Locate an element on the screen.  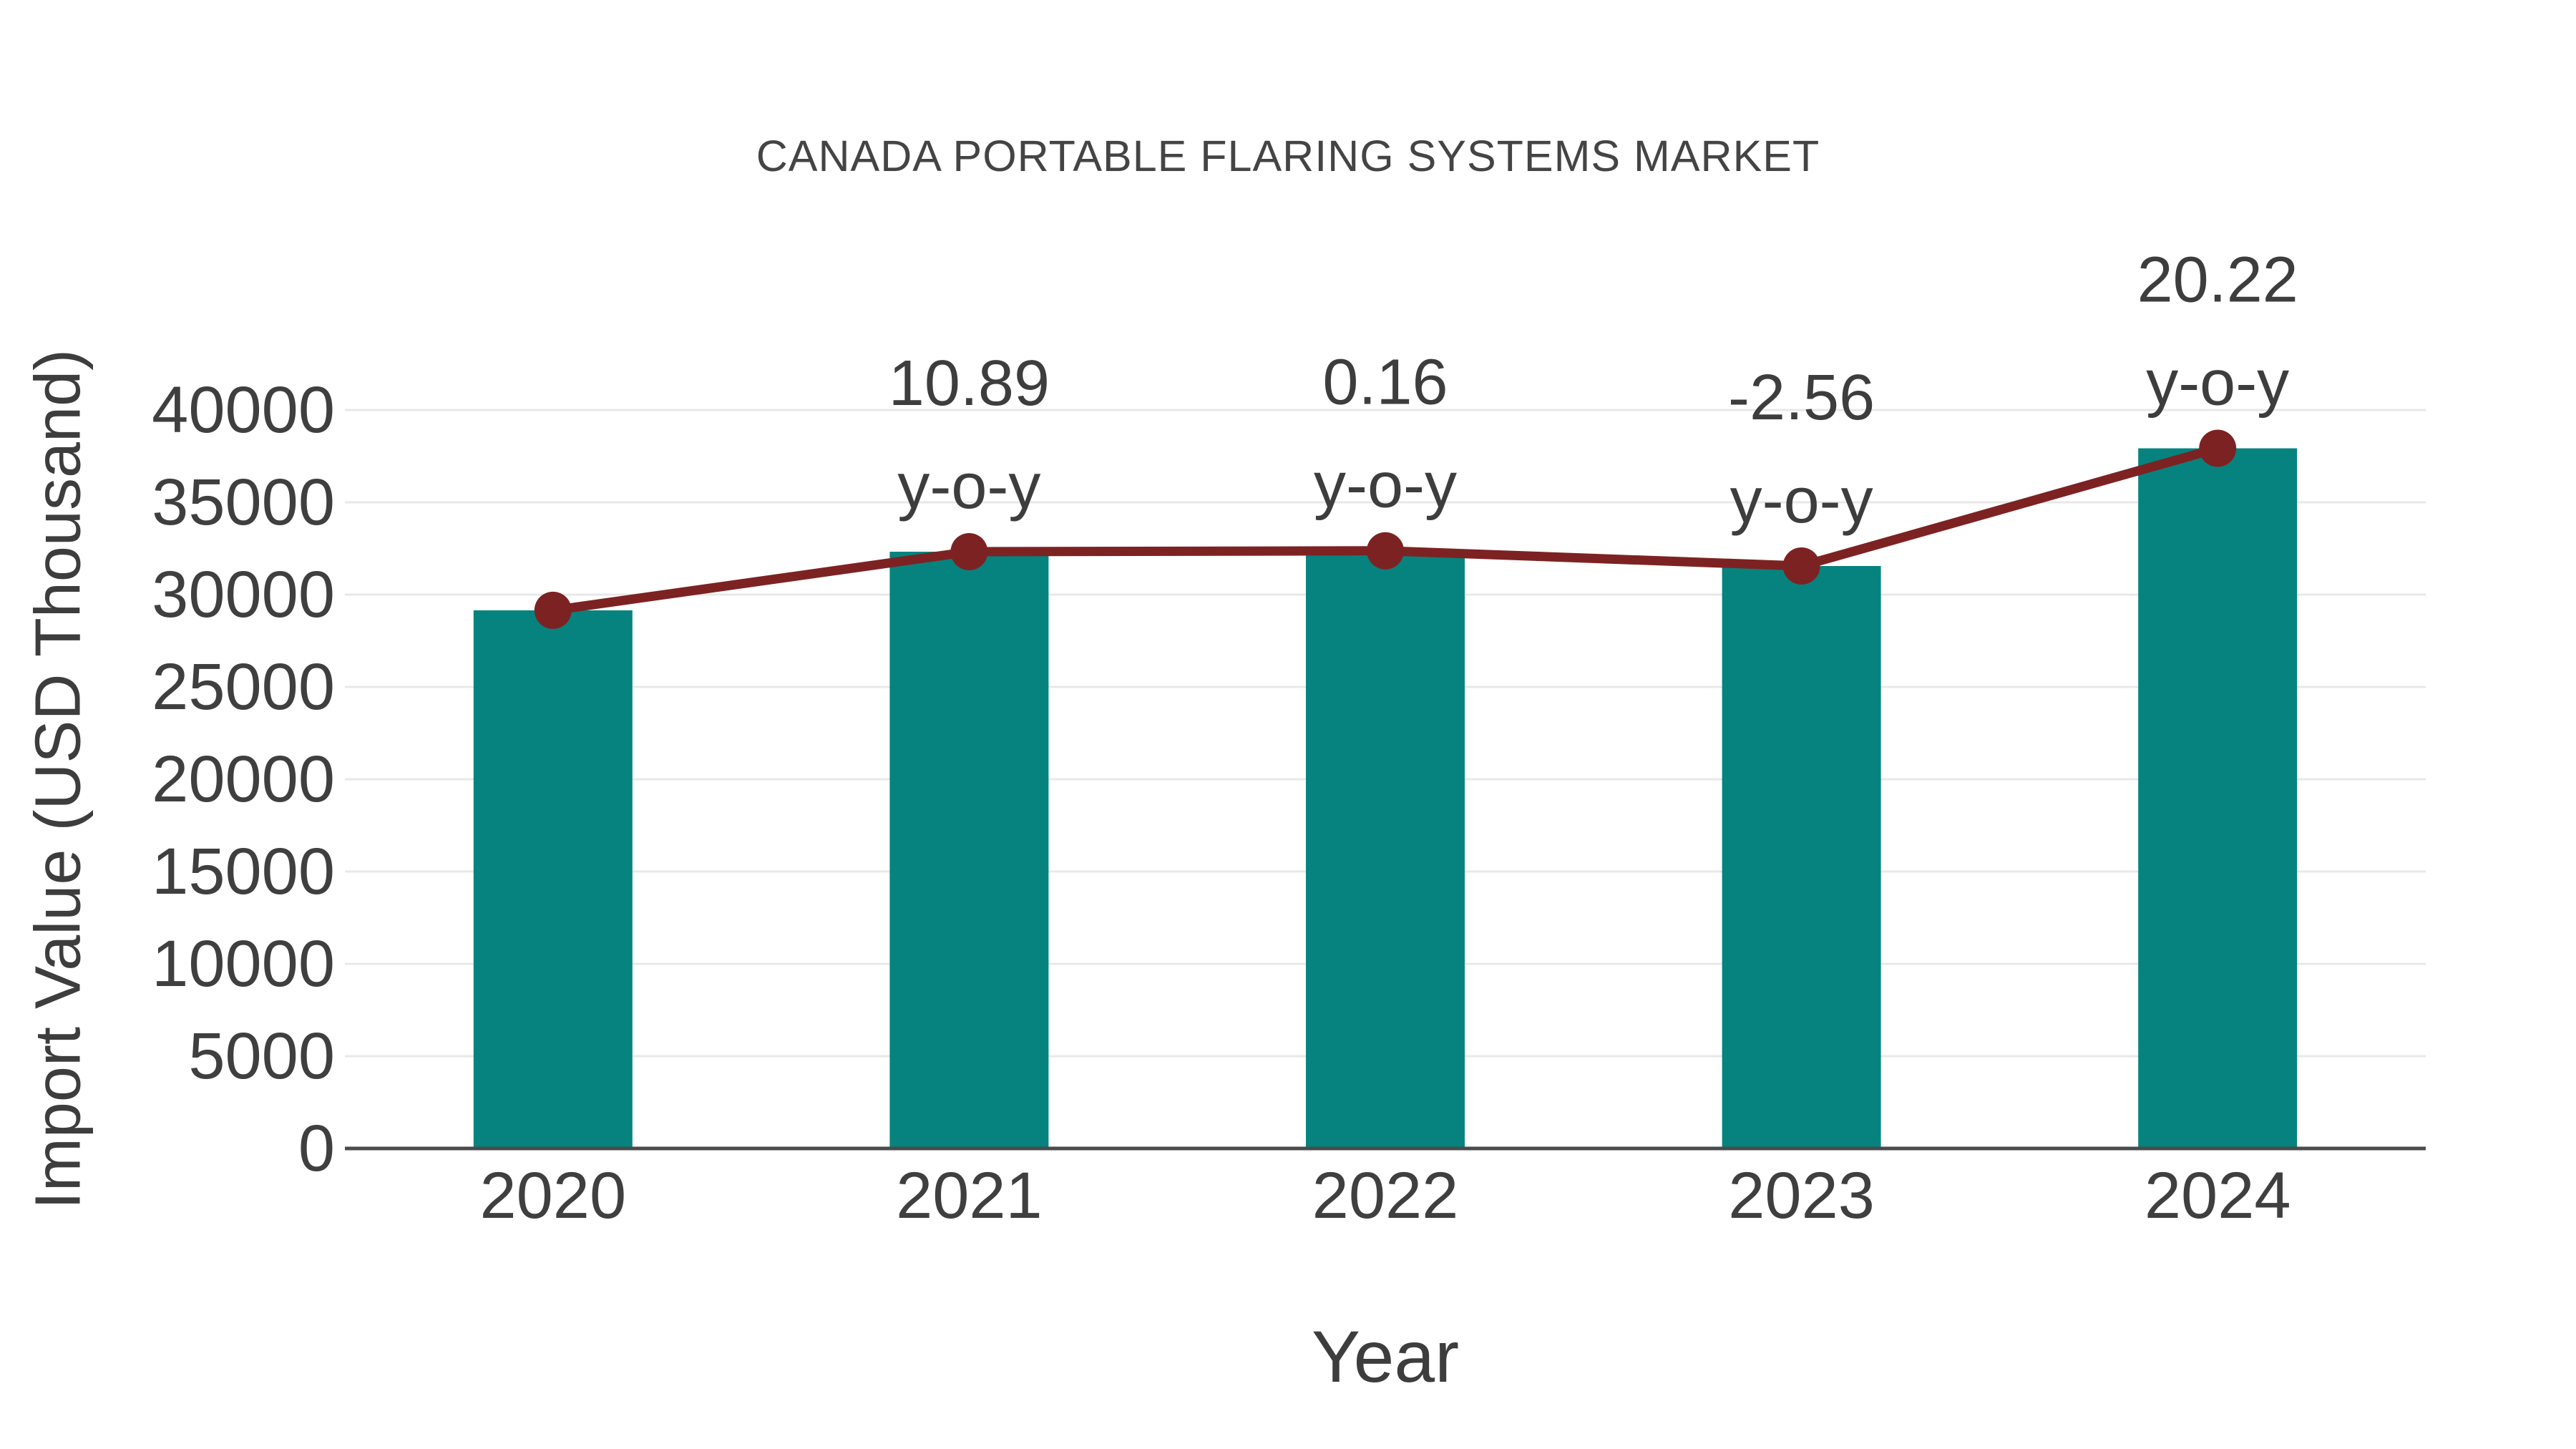
y-tick-label: 40000 is located at coordinates (243, 410).